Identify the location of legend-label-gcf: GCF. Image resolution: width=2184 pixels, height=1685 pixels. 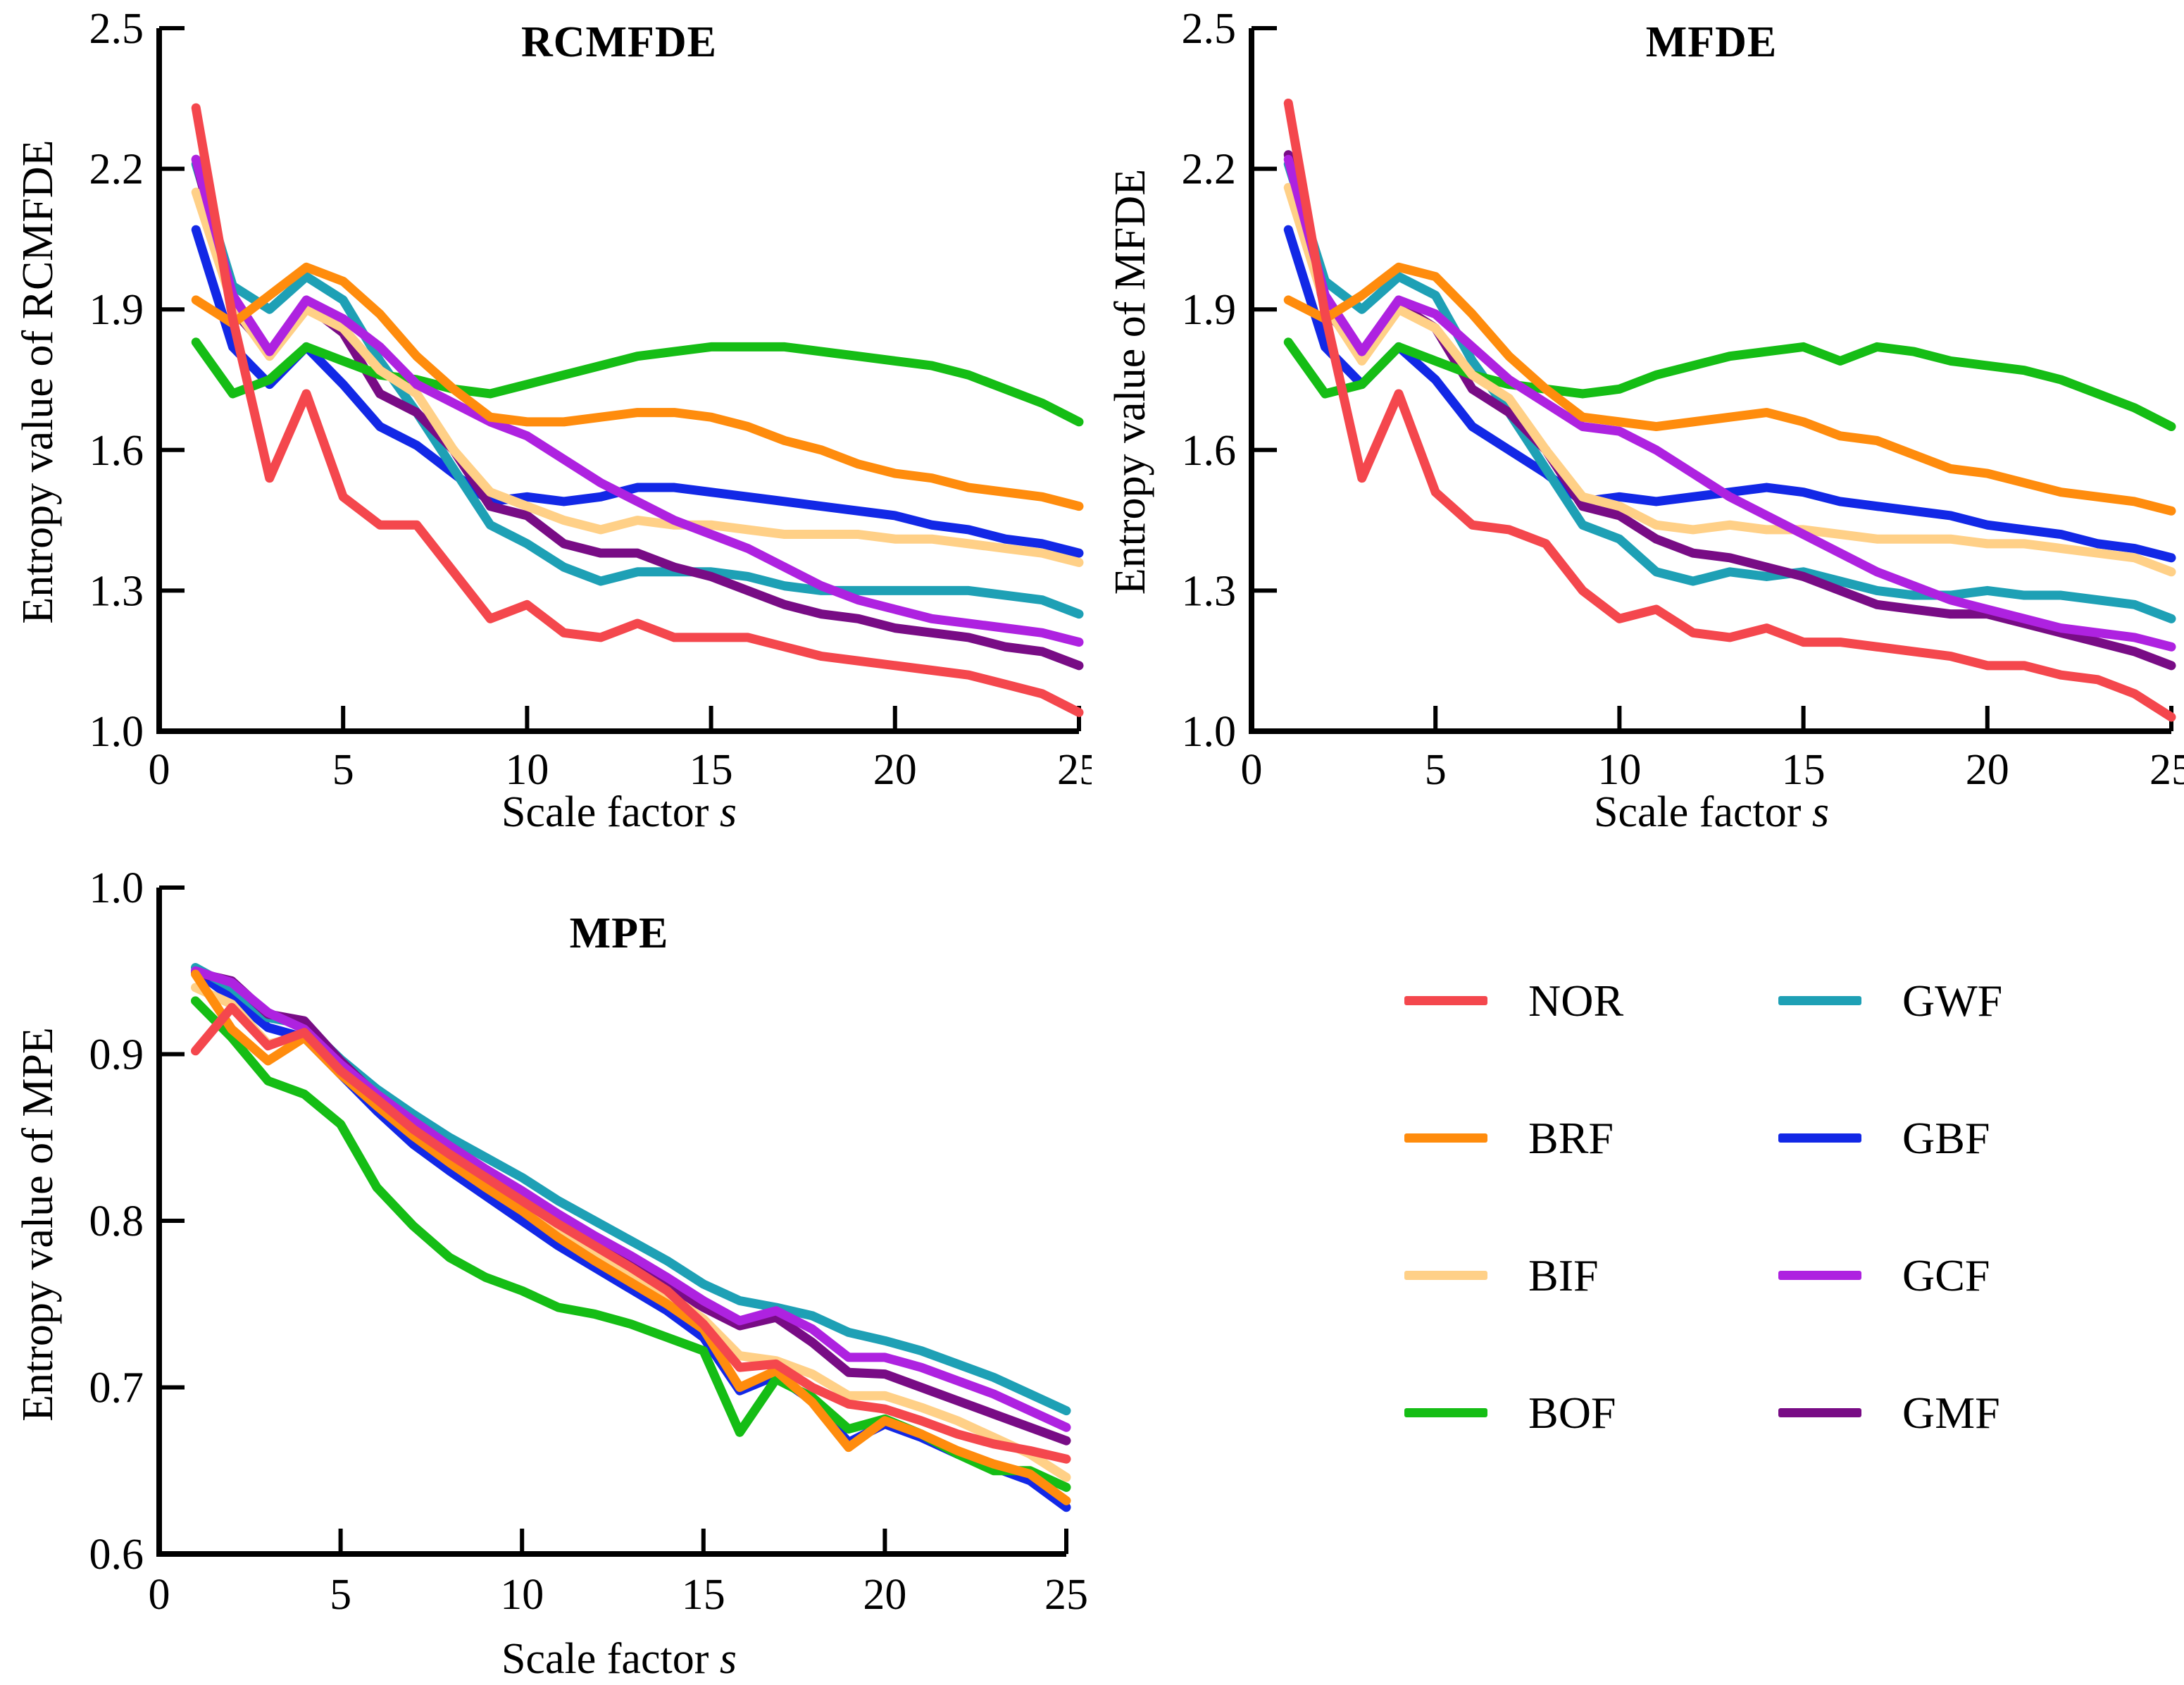
(1946, 1275).